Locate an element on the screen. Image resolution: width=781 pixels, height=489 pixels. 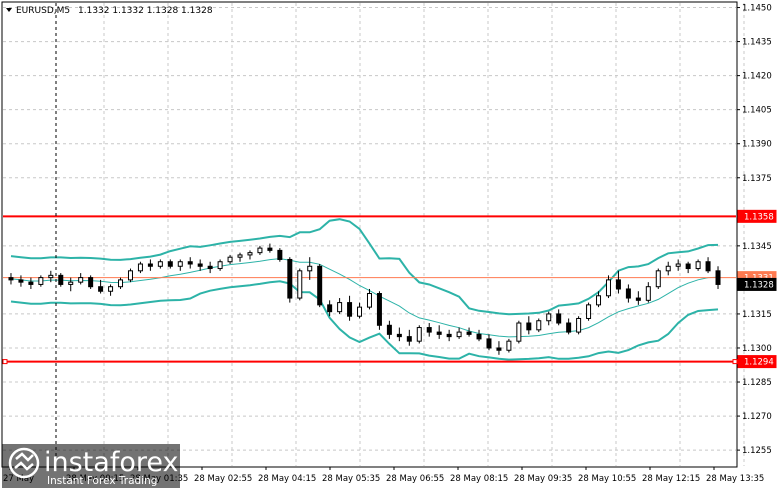
lower-price-badge: 1.1294 is located at coordinates (757, 362).